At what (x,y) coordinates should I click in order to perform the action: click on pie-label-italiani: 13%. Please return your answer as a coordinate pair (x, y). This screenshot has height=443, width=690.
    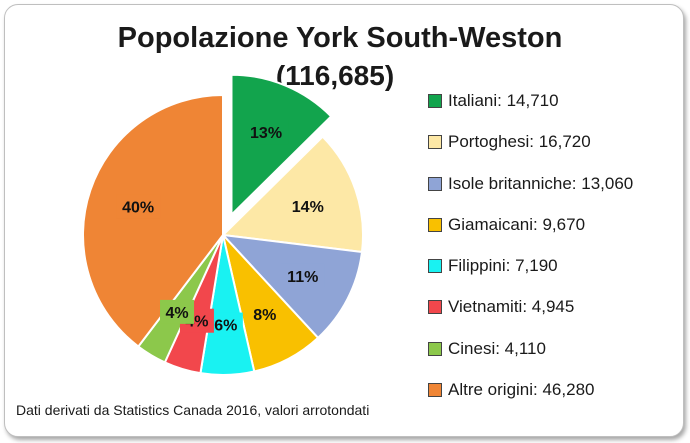
    Looking at the image, I should click on (266, 133).